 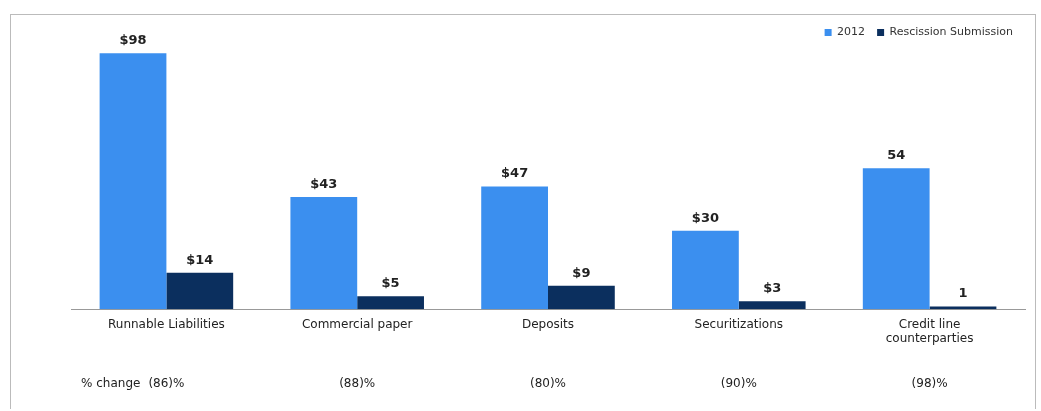 What do you see at coordinates (705, 217) in the screenshot?
I see `data-label: $30` at bounding box center [705, 217].